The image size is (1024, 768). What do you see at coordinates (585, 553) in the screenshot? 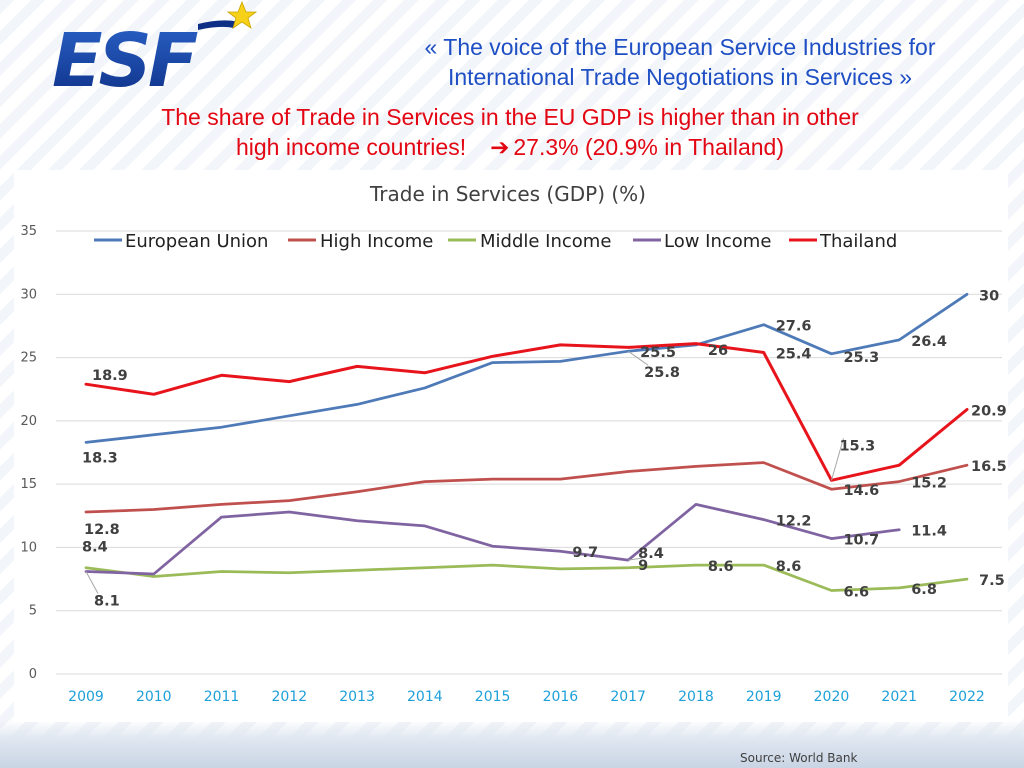
I see `data-label-21: 9.7` at bounding box center [585, 553].